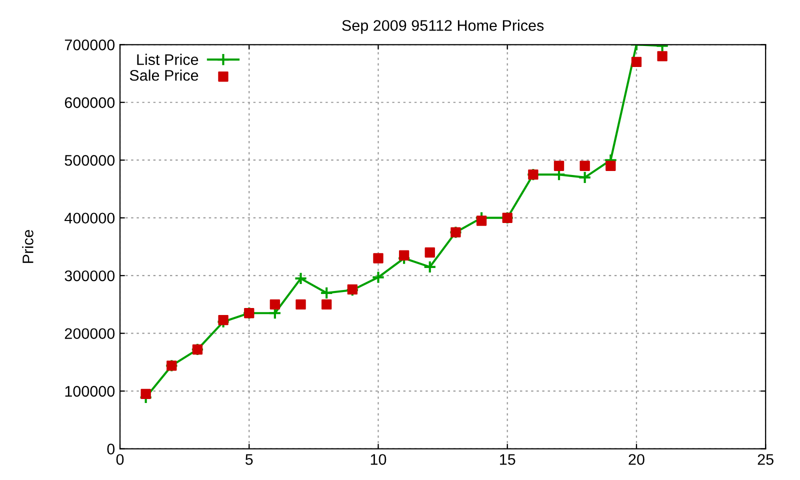 This screenshot has width=800, height=480. Describe the element at coordinates (120, 459) in the screenshot. I see `x-tick-label: 0` at that location.